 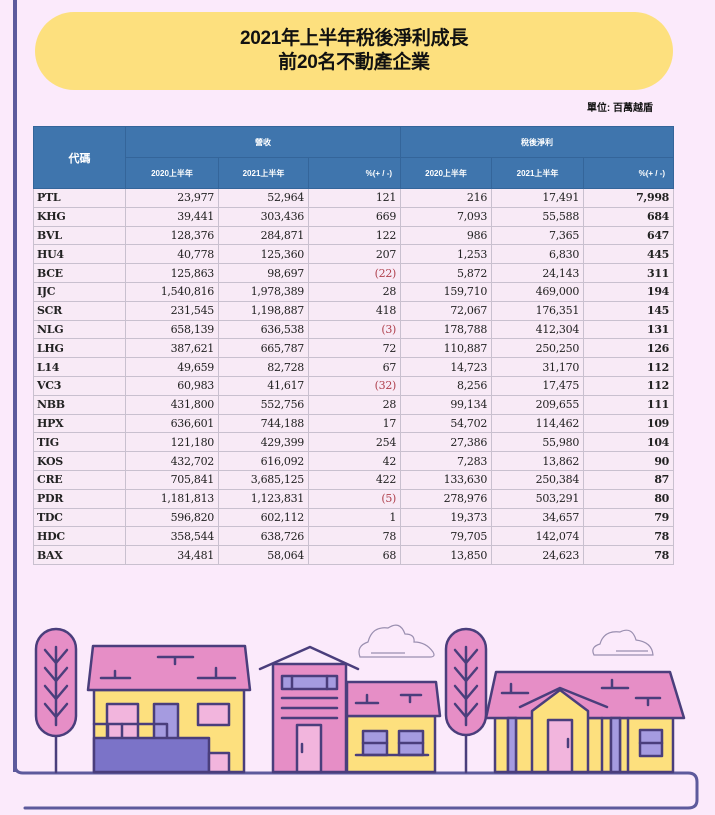 I want to click on cell-np-2020: 72,067, so click(x=446, y=310).